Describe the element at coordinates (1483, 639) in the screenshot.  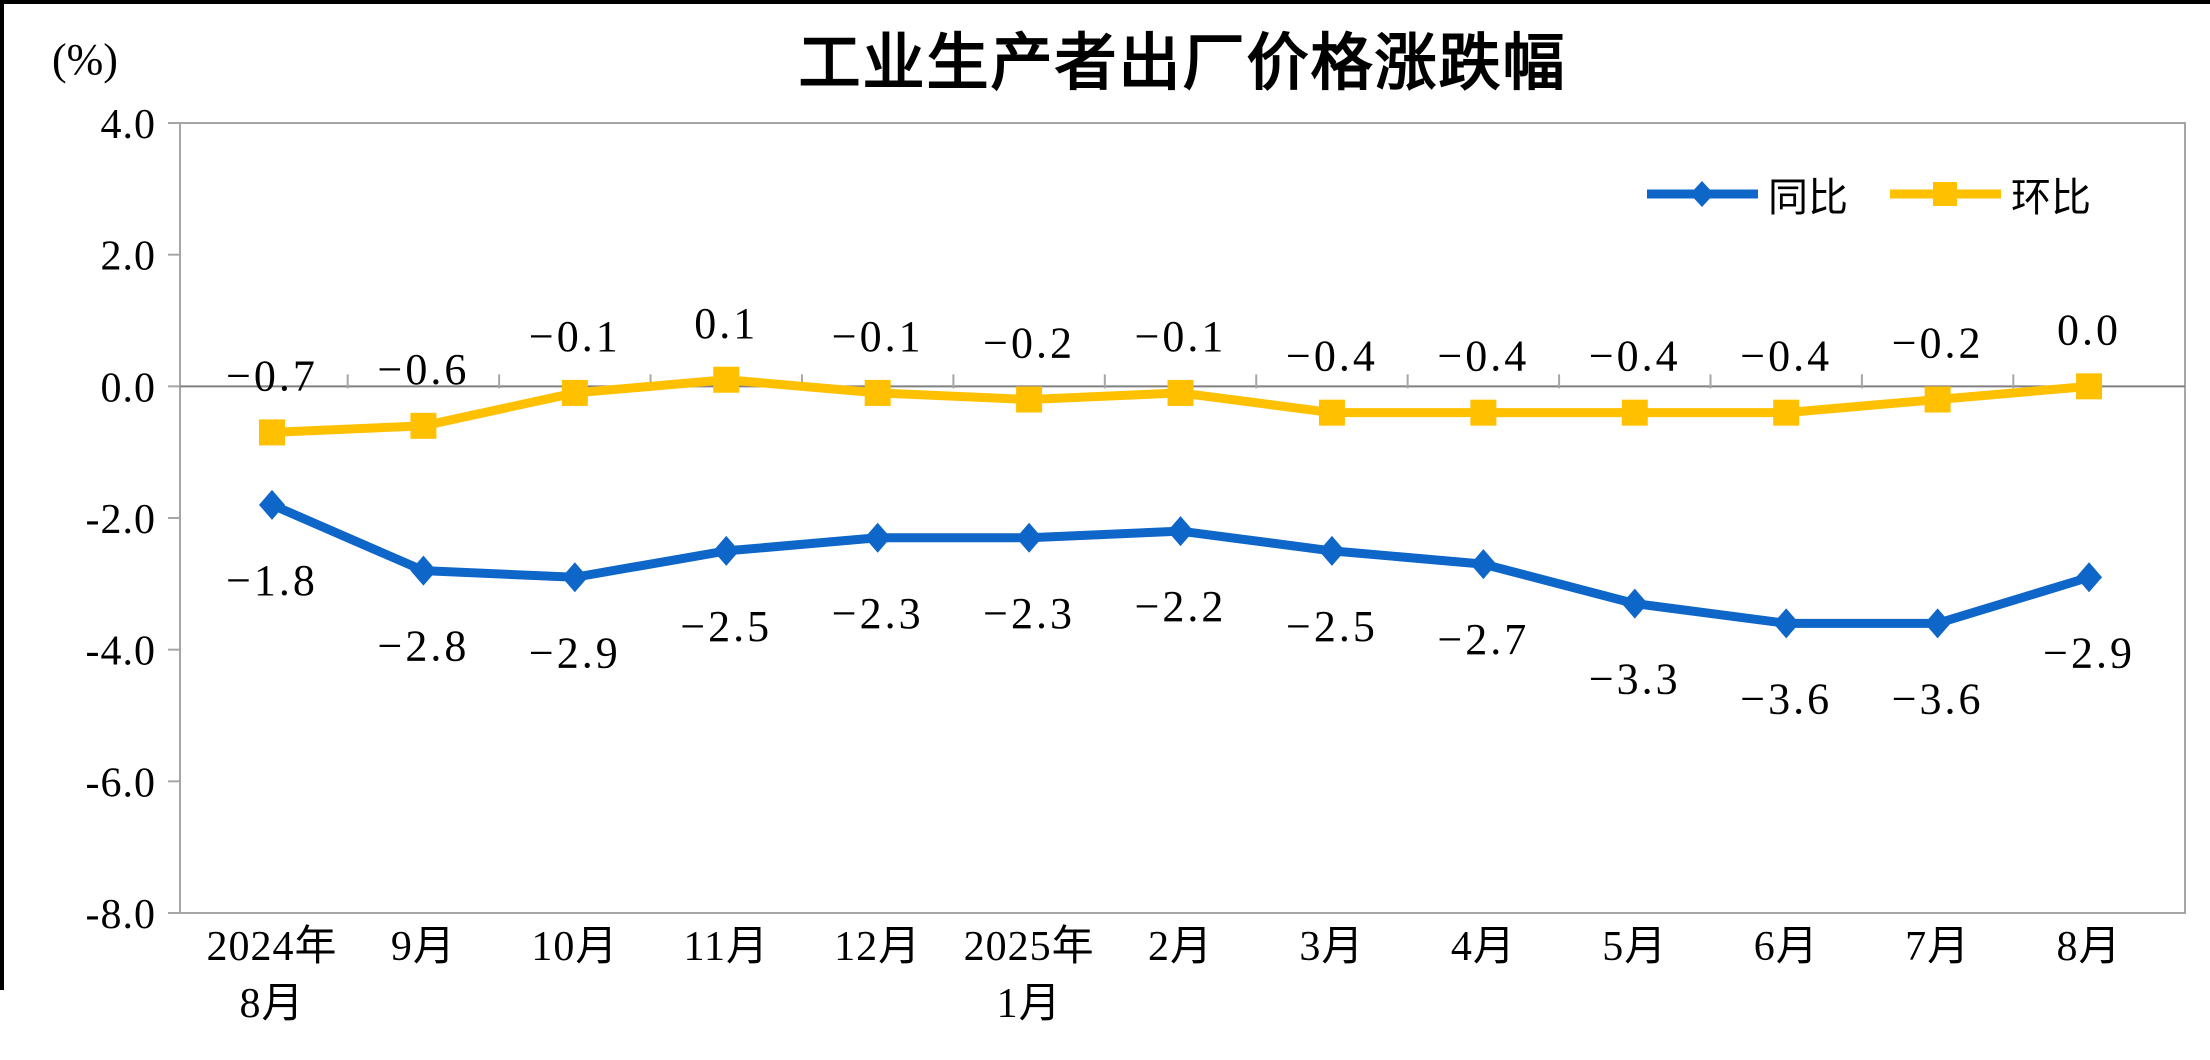
I see `data-label: −2.7` at that location.